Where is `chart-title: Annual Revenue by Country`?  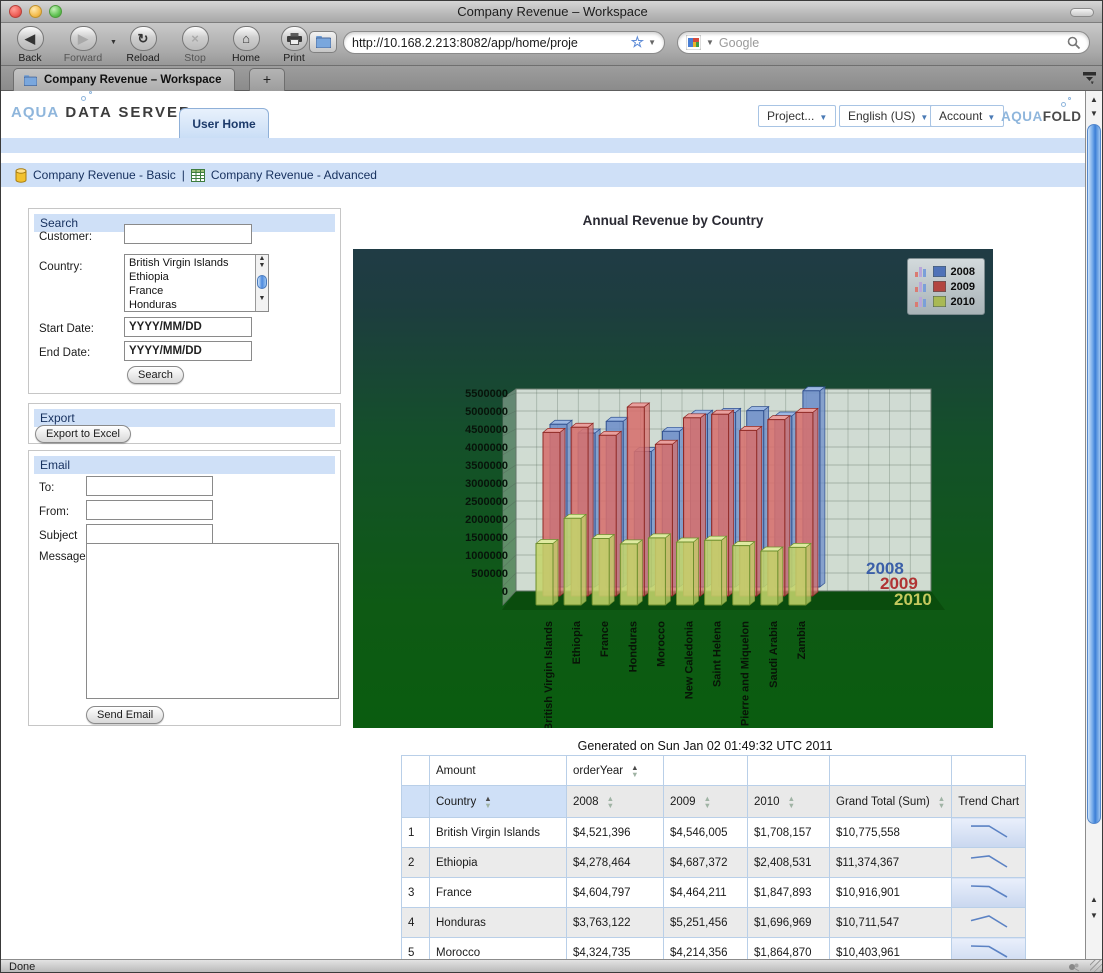 chart-title: Annual Revenue by Country is located at coordinates (673, 220).